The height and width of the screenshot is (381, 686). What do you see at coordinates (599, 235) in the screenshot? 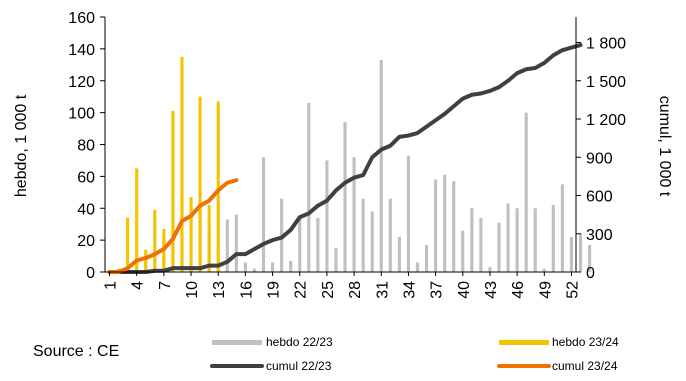
I see `right-tick-label: 300` at bounding box center [599, 235].